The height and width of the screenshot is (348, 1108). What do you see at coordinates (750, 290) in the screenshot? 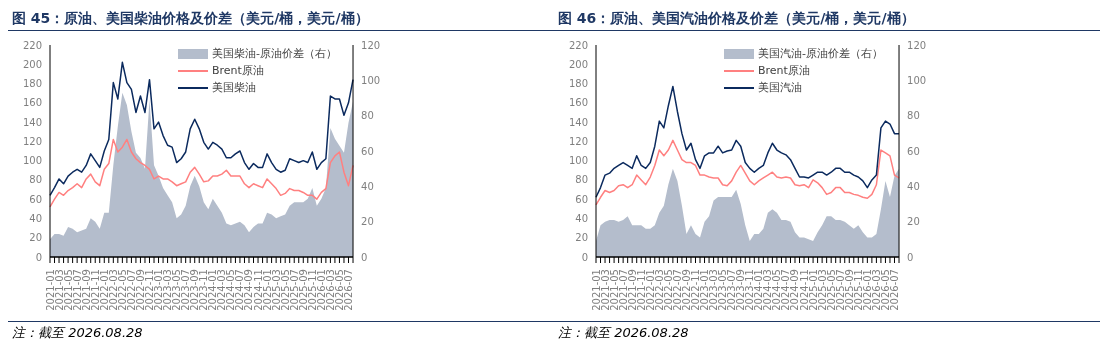
I see `x-tick-label: 2023-11` at bounding box center [750, 290].